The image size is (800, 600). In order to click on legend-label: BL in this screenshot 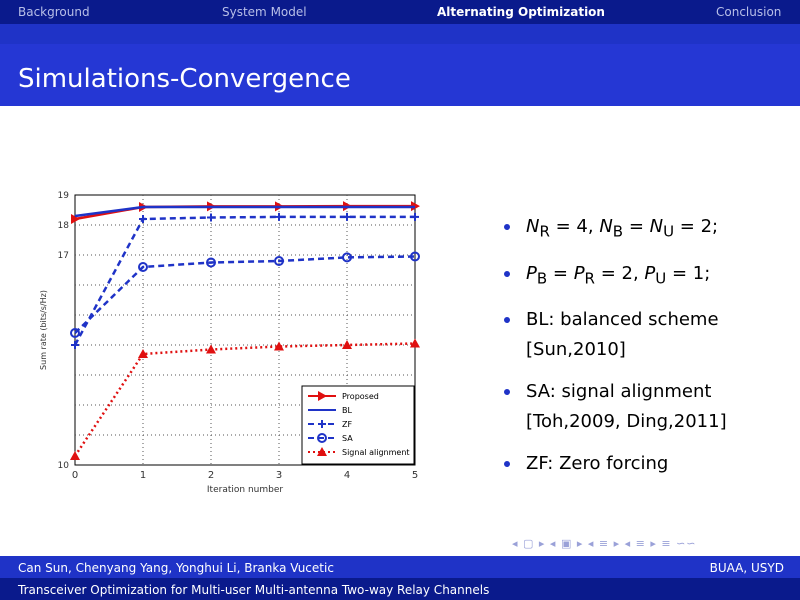, I will do `click(347, 410)`.